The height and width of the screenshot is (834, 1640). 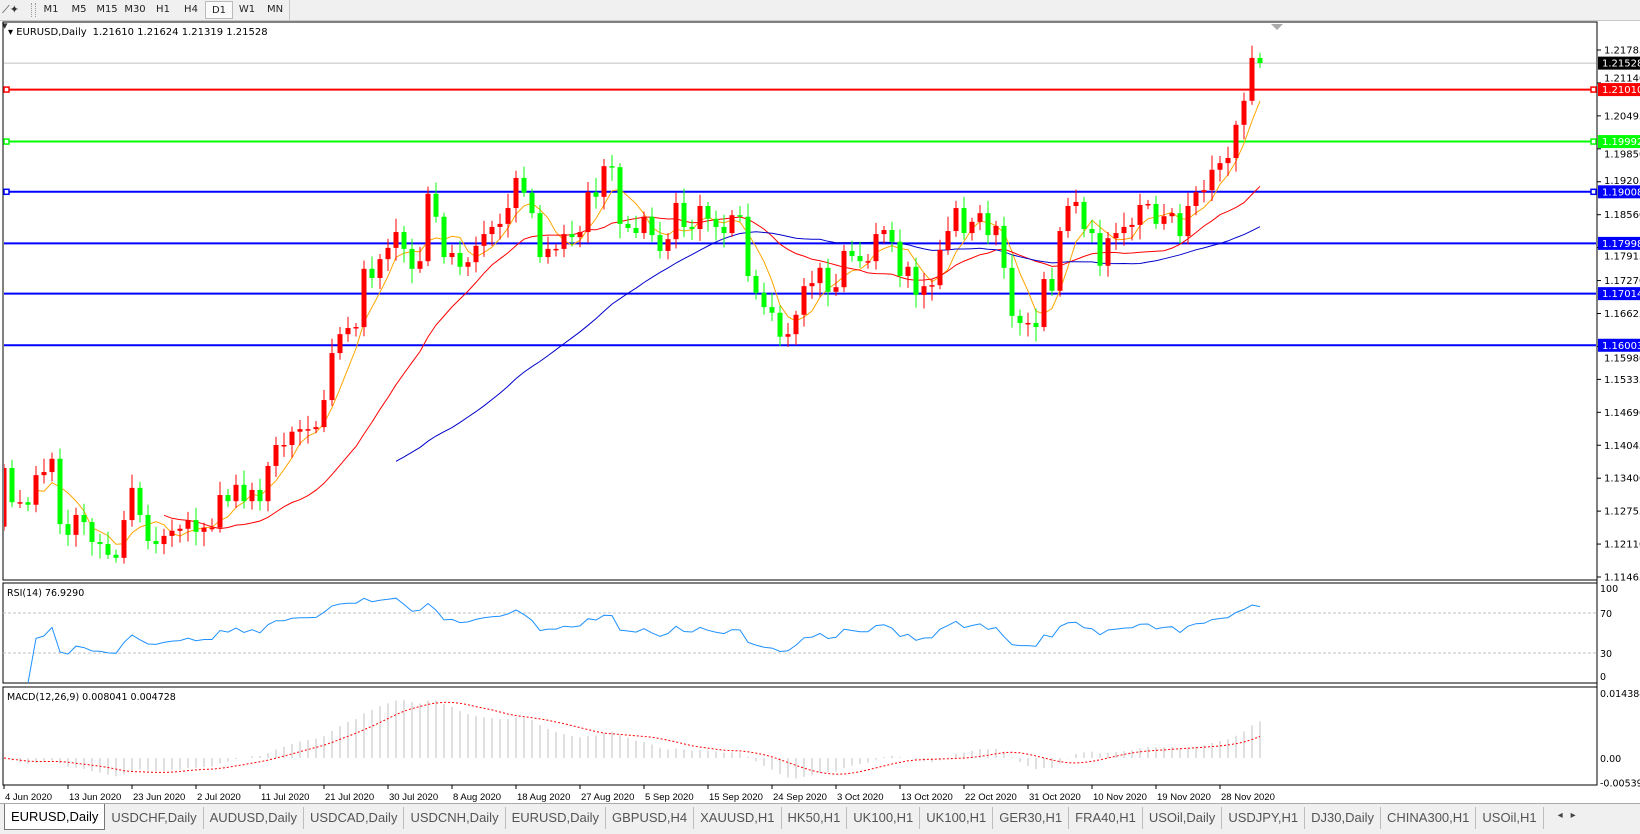 What do you see at coordinates (275, 9) in the screenshot?
I see `timeframe-mn-button: MN` at bounding box center [275, 9].